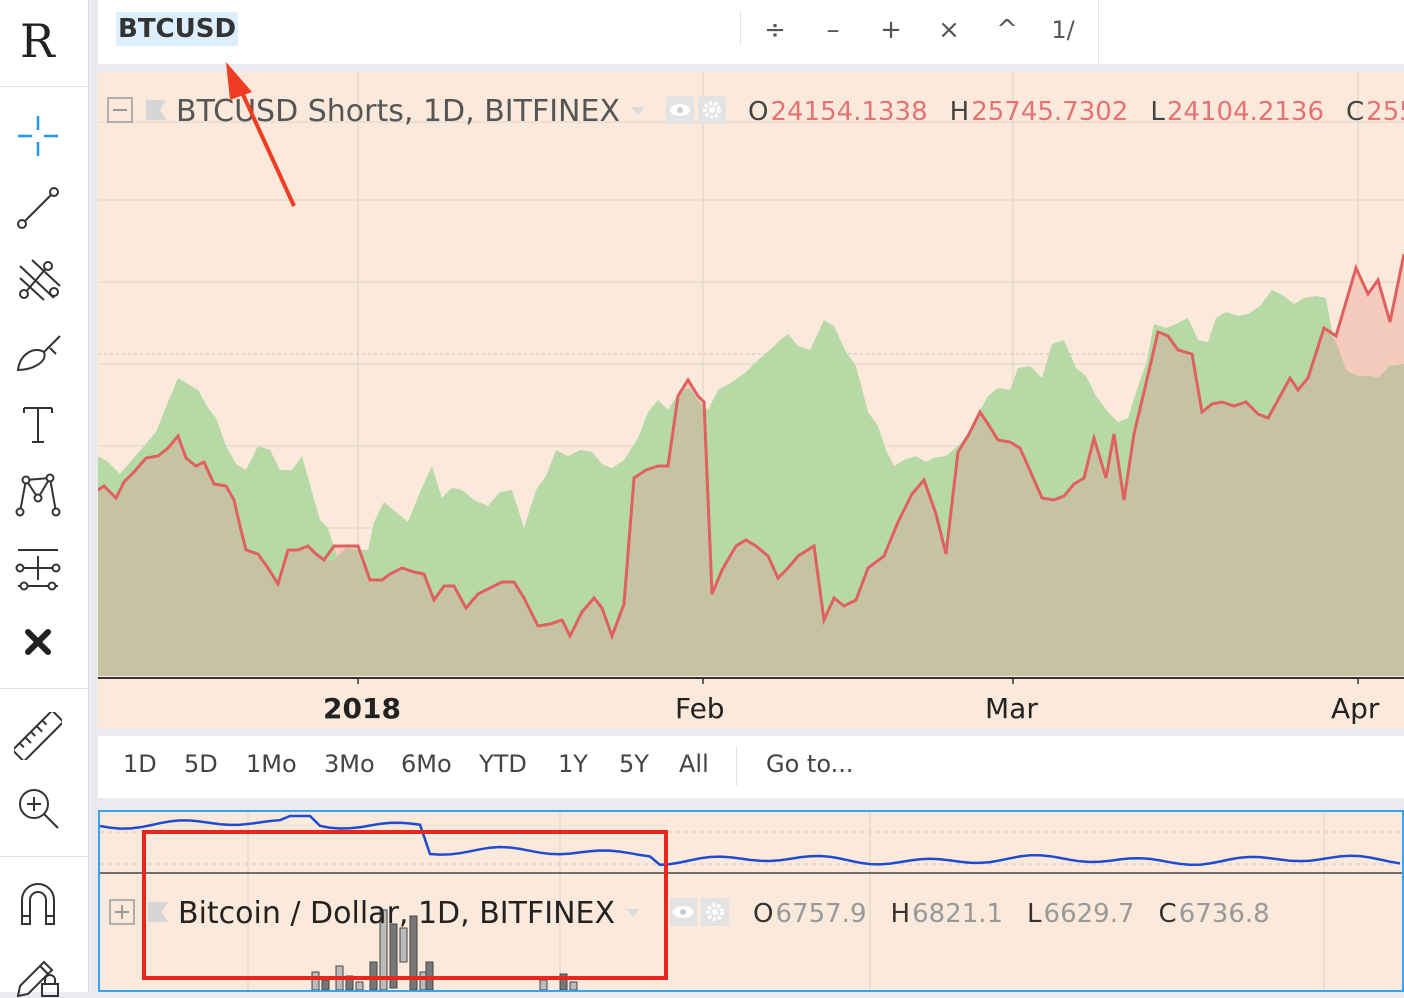  Describe the element at coordinates (122, 914) in the screenshot. I see `expand-icon` at that location.